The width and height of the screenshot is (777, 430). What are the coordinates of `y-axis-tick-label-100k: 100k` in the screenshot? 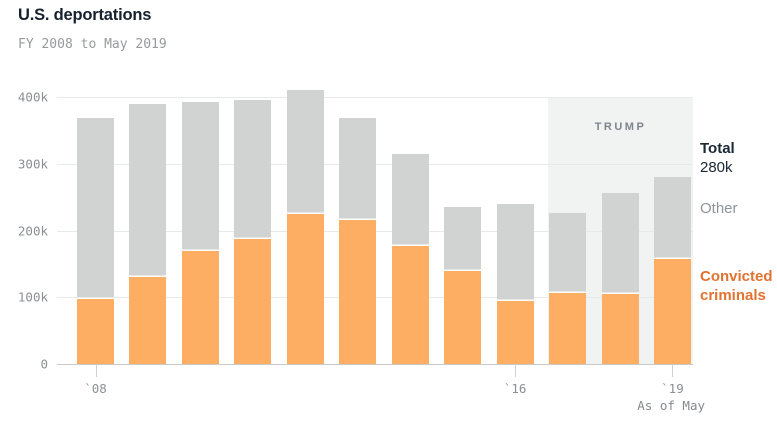 It's located at (32, 297).